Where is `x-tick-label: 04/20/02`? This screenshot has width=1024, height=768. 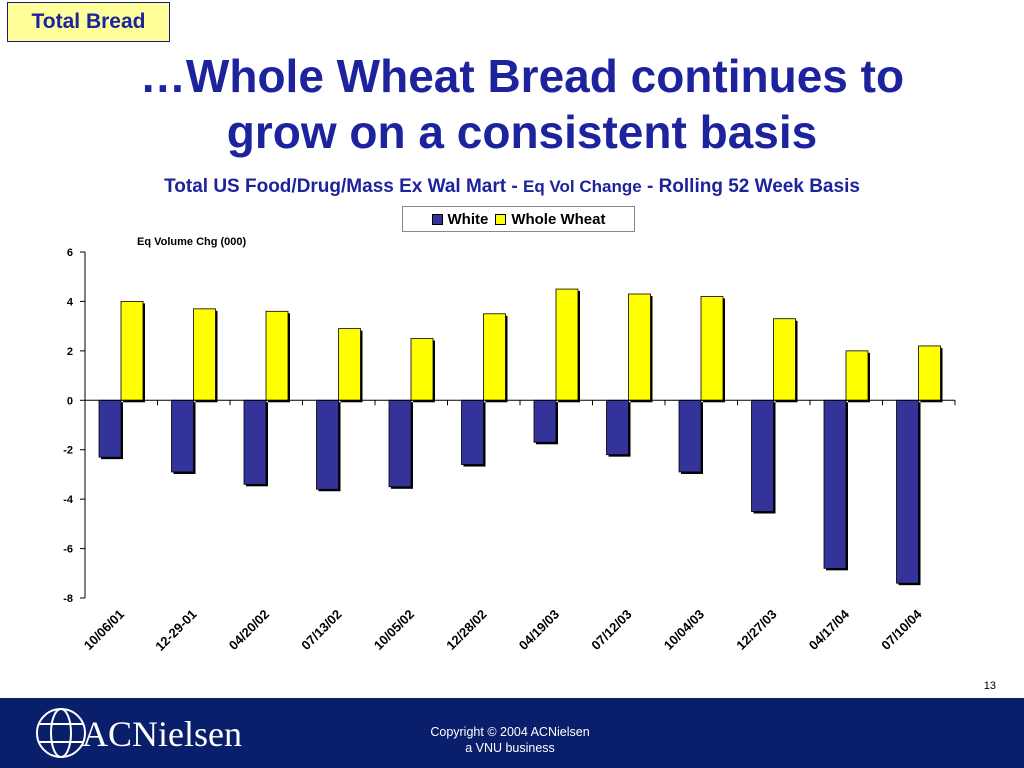 x-tick-label: 04/20/02 is located at coordinates (249, 630).